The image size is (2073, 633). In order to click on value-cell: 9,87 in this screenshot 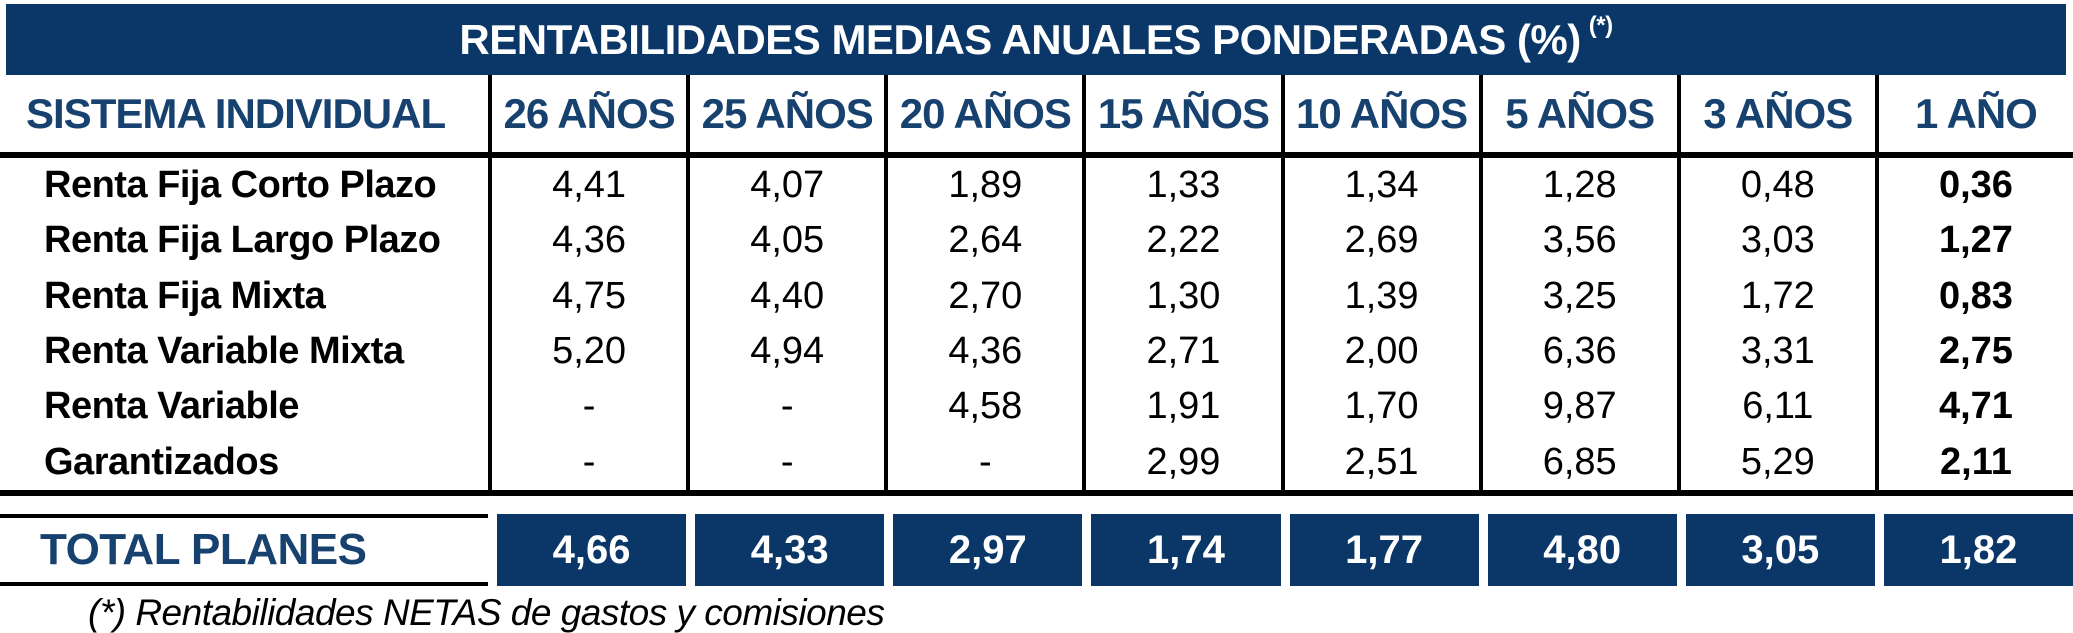, I will do `click(1577, 407)`.